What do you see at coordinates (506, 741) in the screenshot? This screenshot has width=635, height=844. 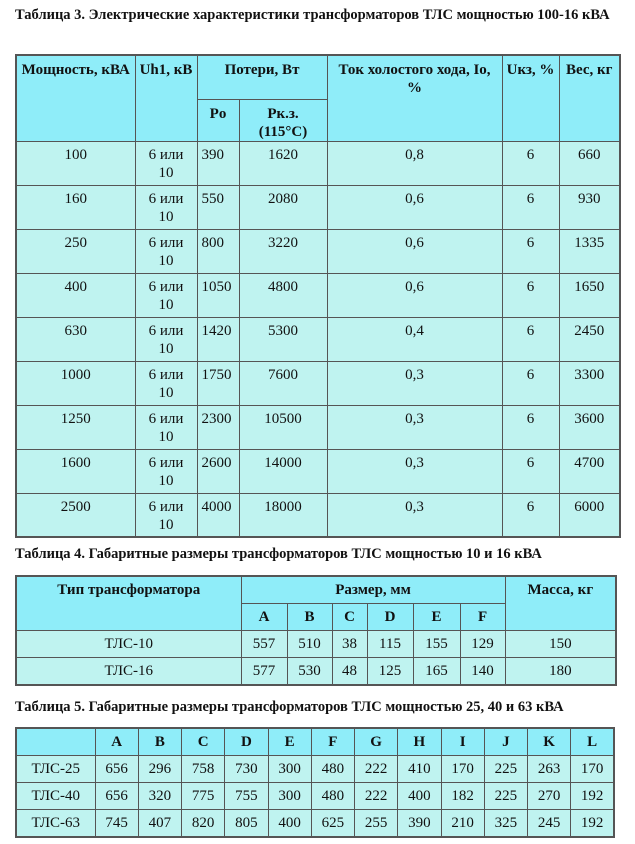 I see `header-dim-J: J` at bounding box center [506, 741].